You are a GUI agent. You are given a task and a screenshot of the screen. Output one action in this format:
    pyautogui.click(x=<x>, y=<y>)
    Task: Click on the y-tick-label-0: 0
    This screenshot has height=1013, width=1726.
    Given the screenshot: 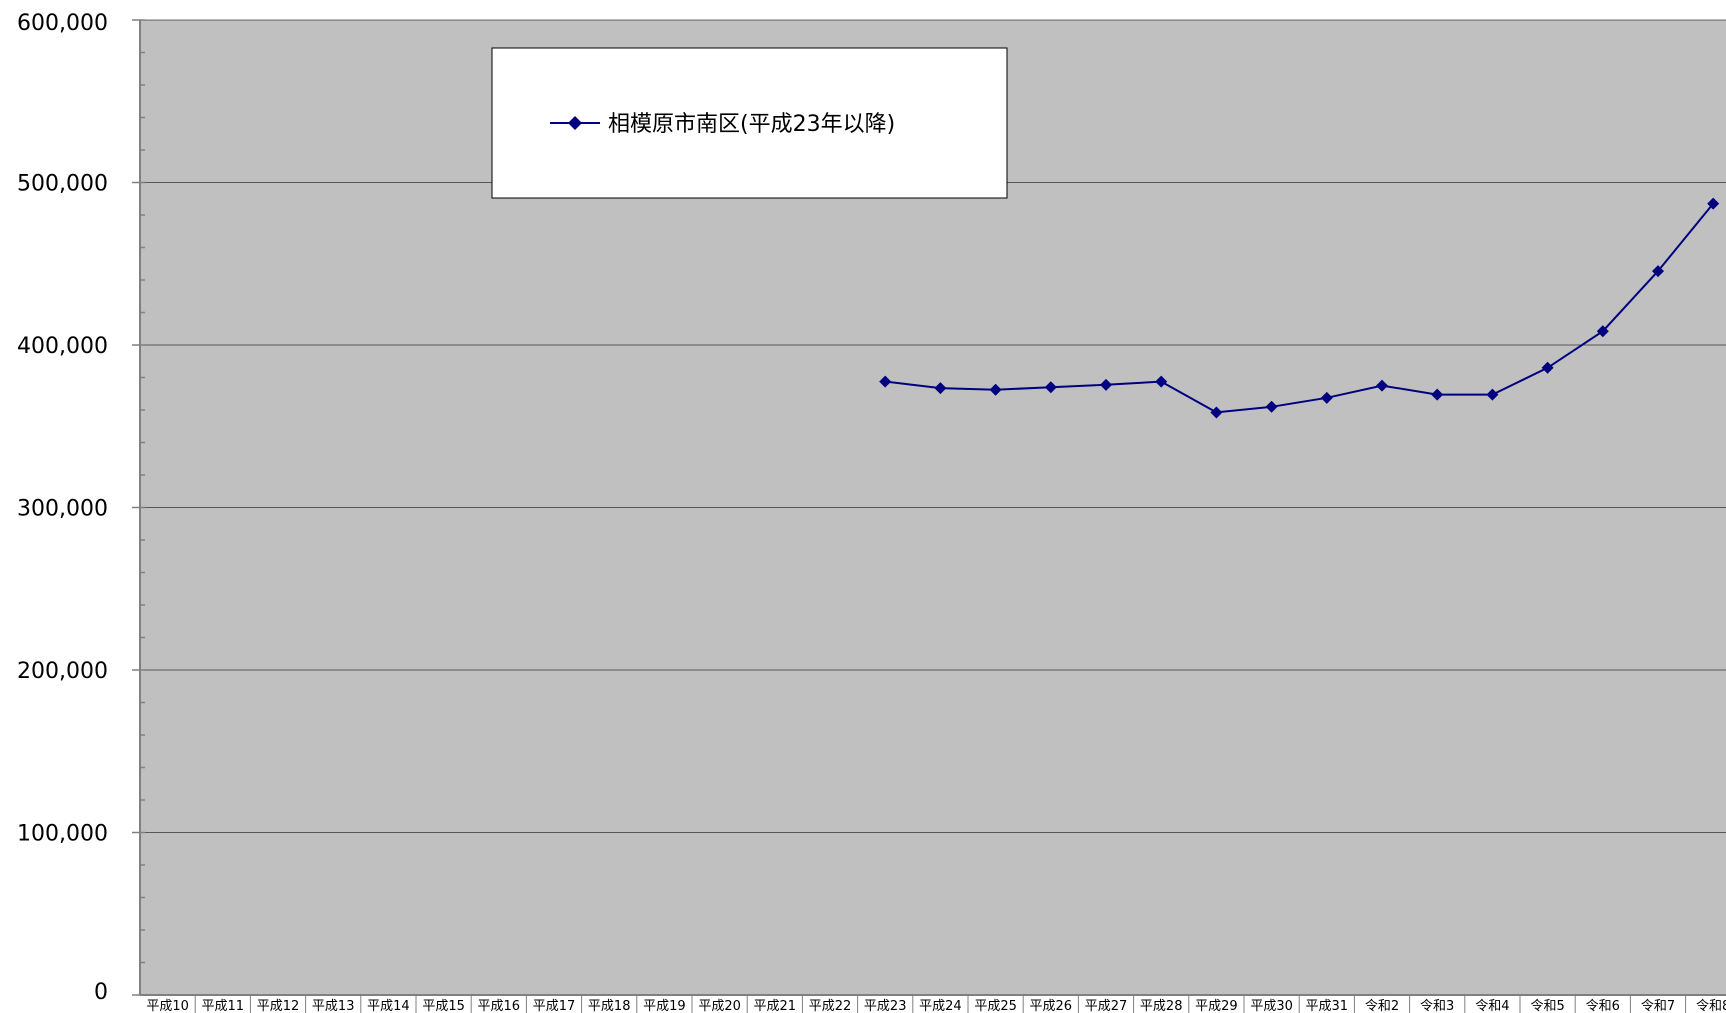 What is the action you would take?
    pyautogui.click(x=101, y=992)
    